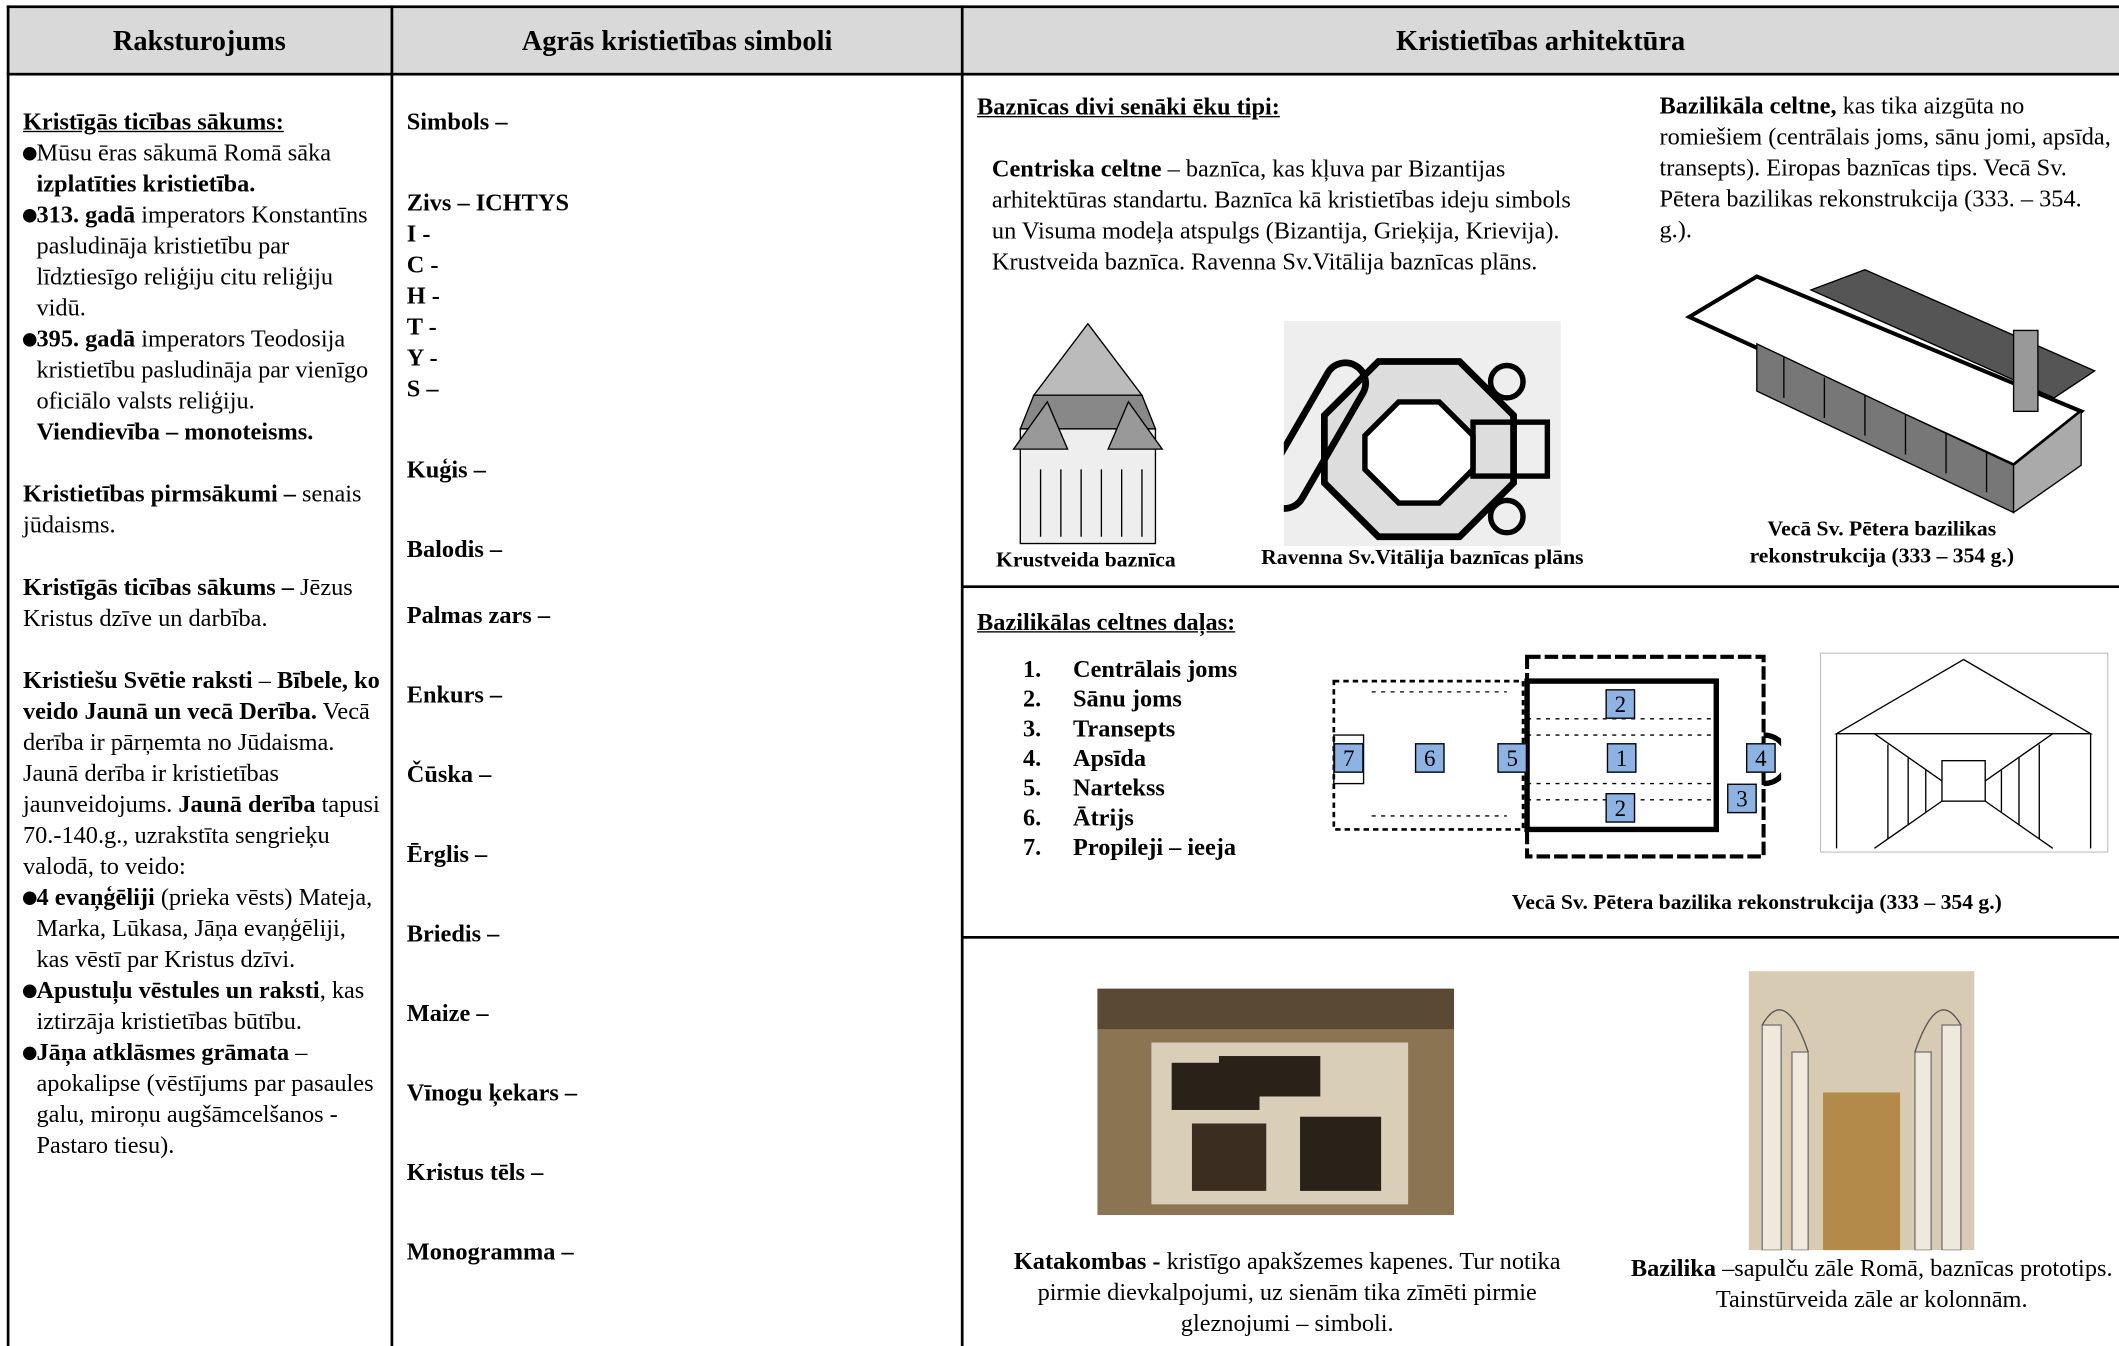  I want to click on list-label: Transepts, so click(1124, 728).